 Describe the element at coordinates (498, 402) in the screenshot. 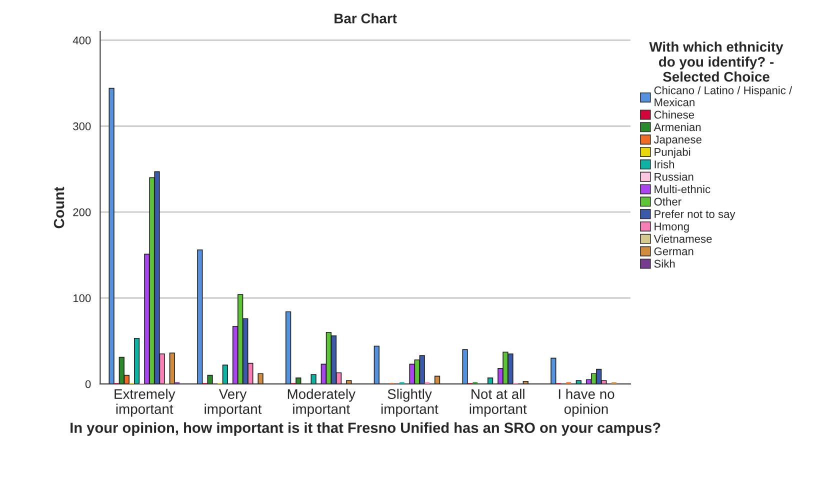

I see `x-tick-label: Not at all important` at that location.